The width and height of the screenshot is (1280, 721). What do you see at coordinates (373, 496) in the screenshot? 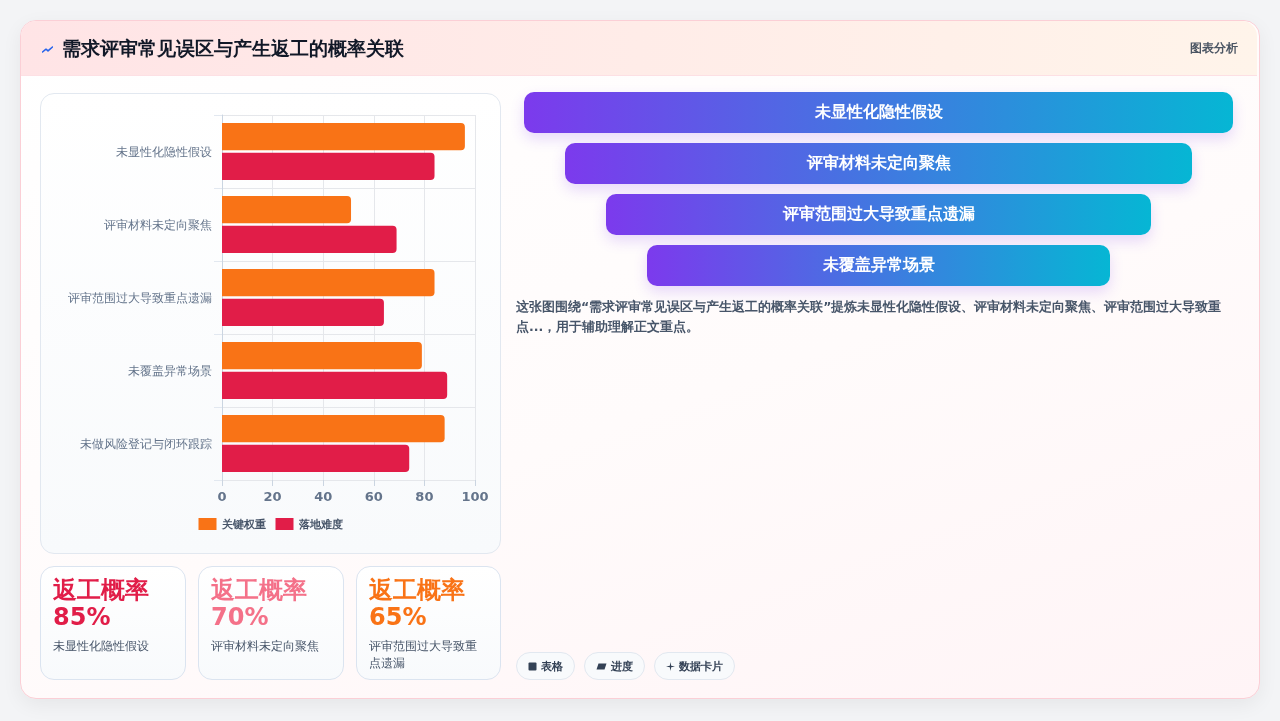
I see `x-tick-label: 60` at bounding box center [373, 496].